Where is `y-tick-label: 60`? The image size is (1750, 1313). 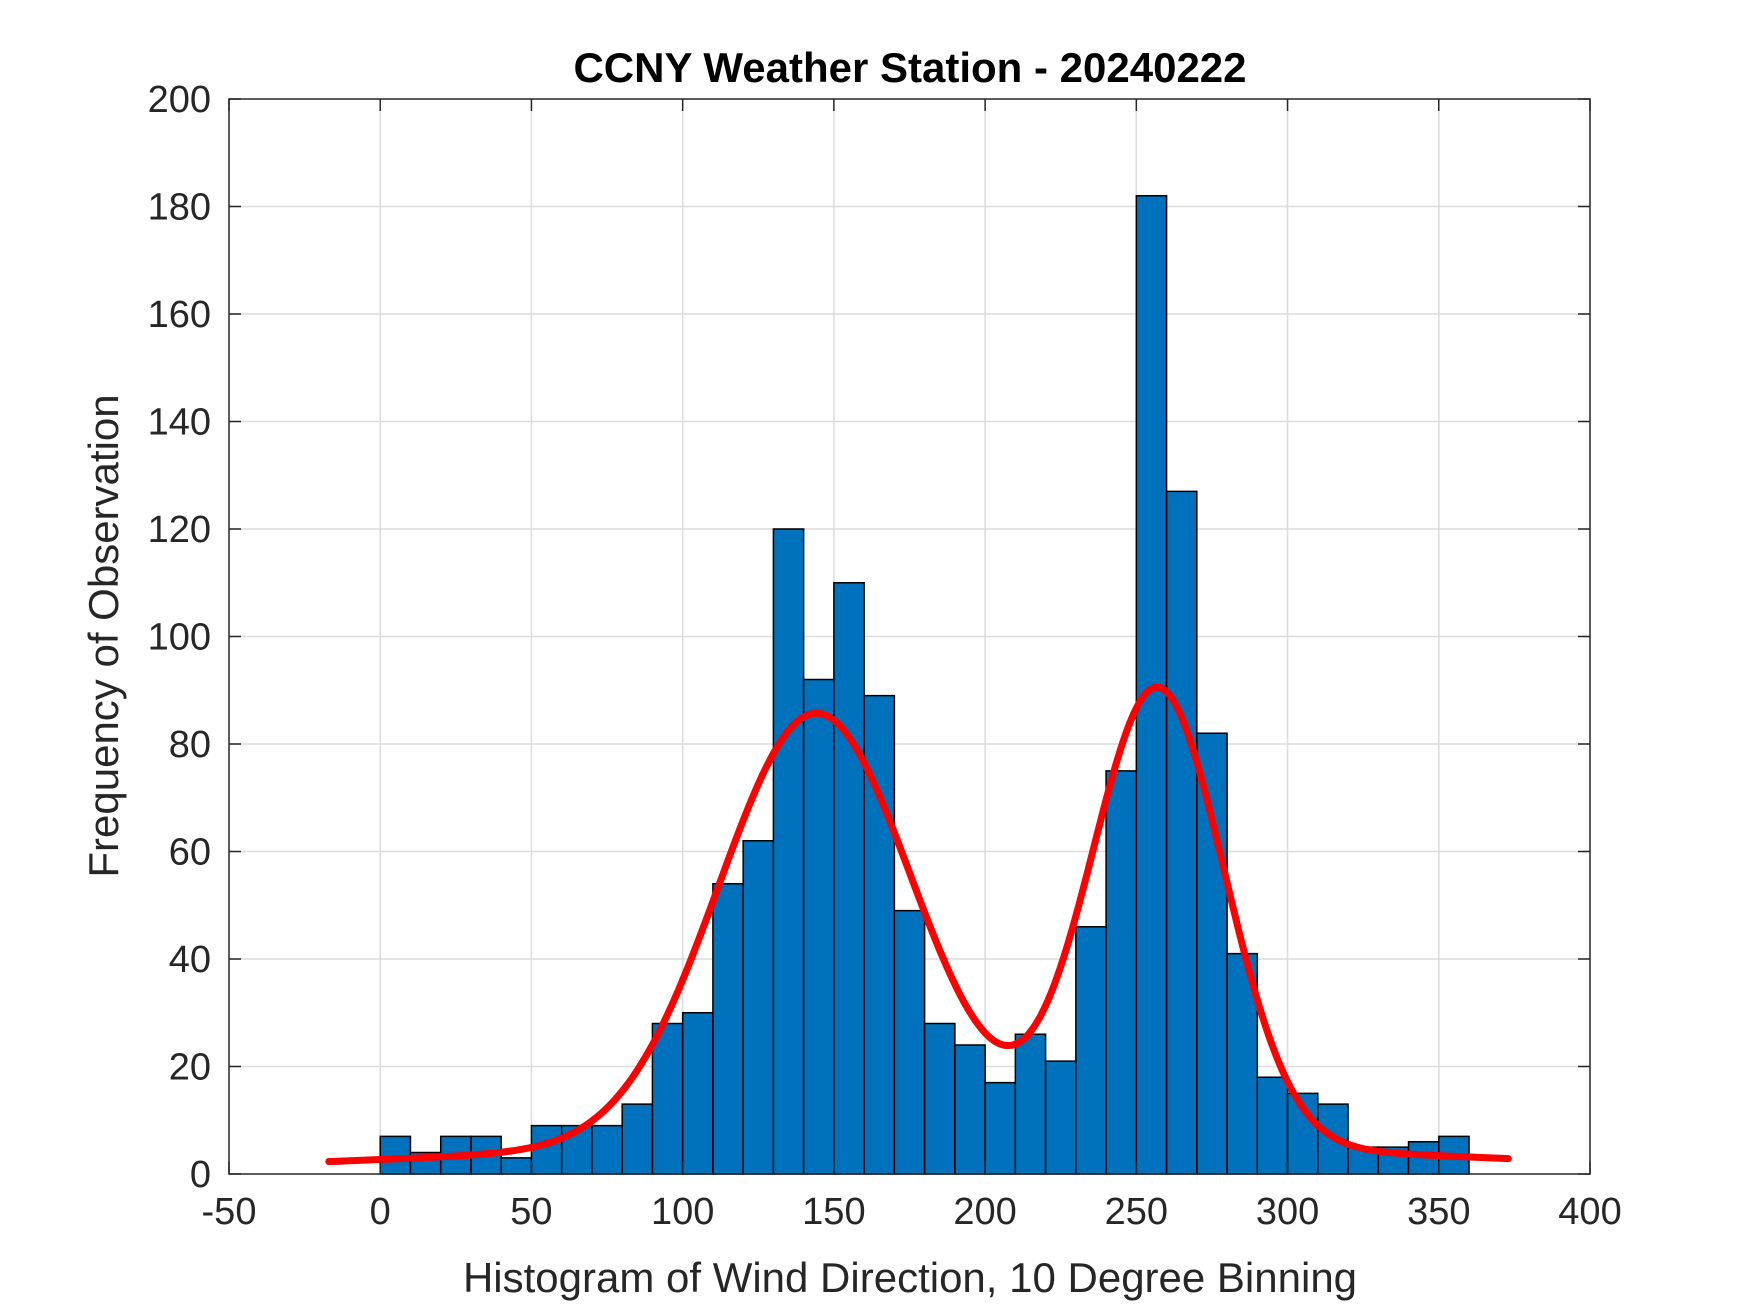
y-tick-label: 60 is located at coordinates (190, 853).